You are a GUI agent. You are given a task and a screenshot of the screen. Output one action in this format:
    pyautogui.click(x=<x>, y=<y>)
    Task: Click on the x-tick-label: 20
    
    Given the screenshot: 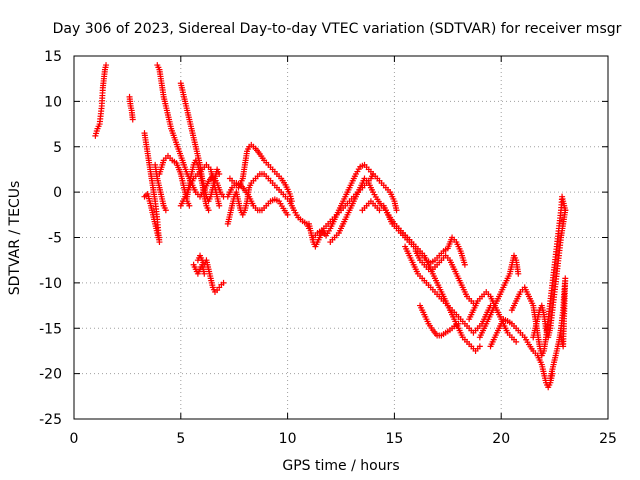 What is the action you would take?
    pyautogui.click(x=501, y=439)
    